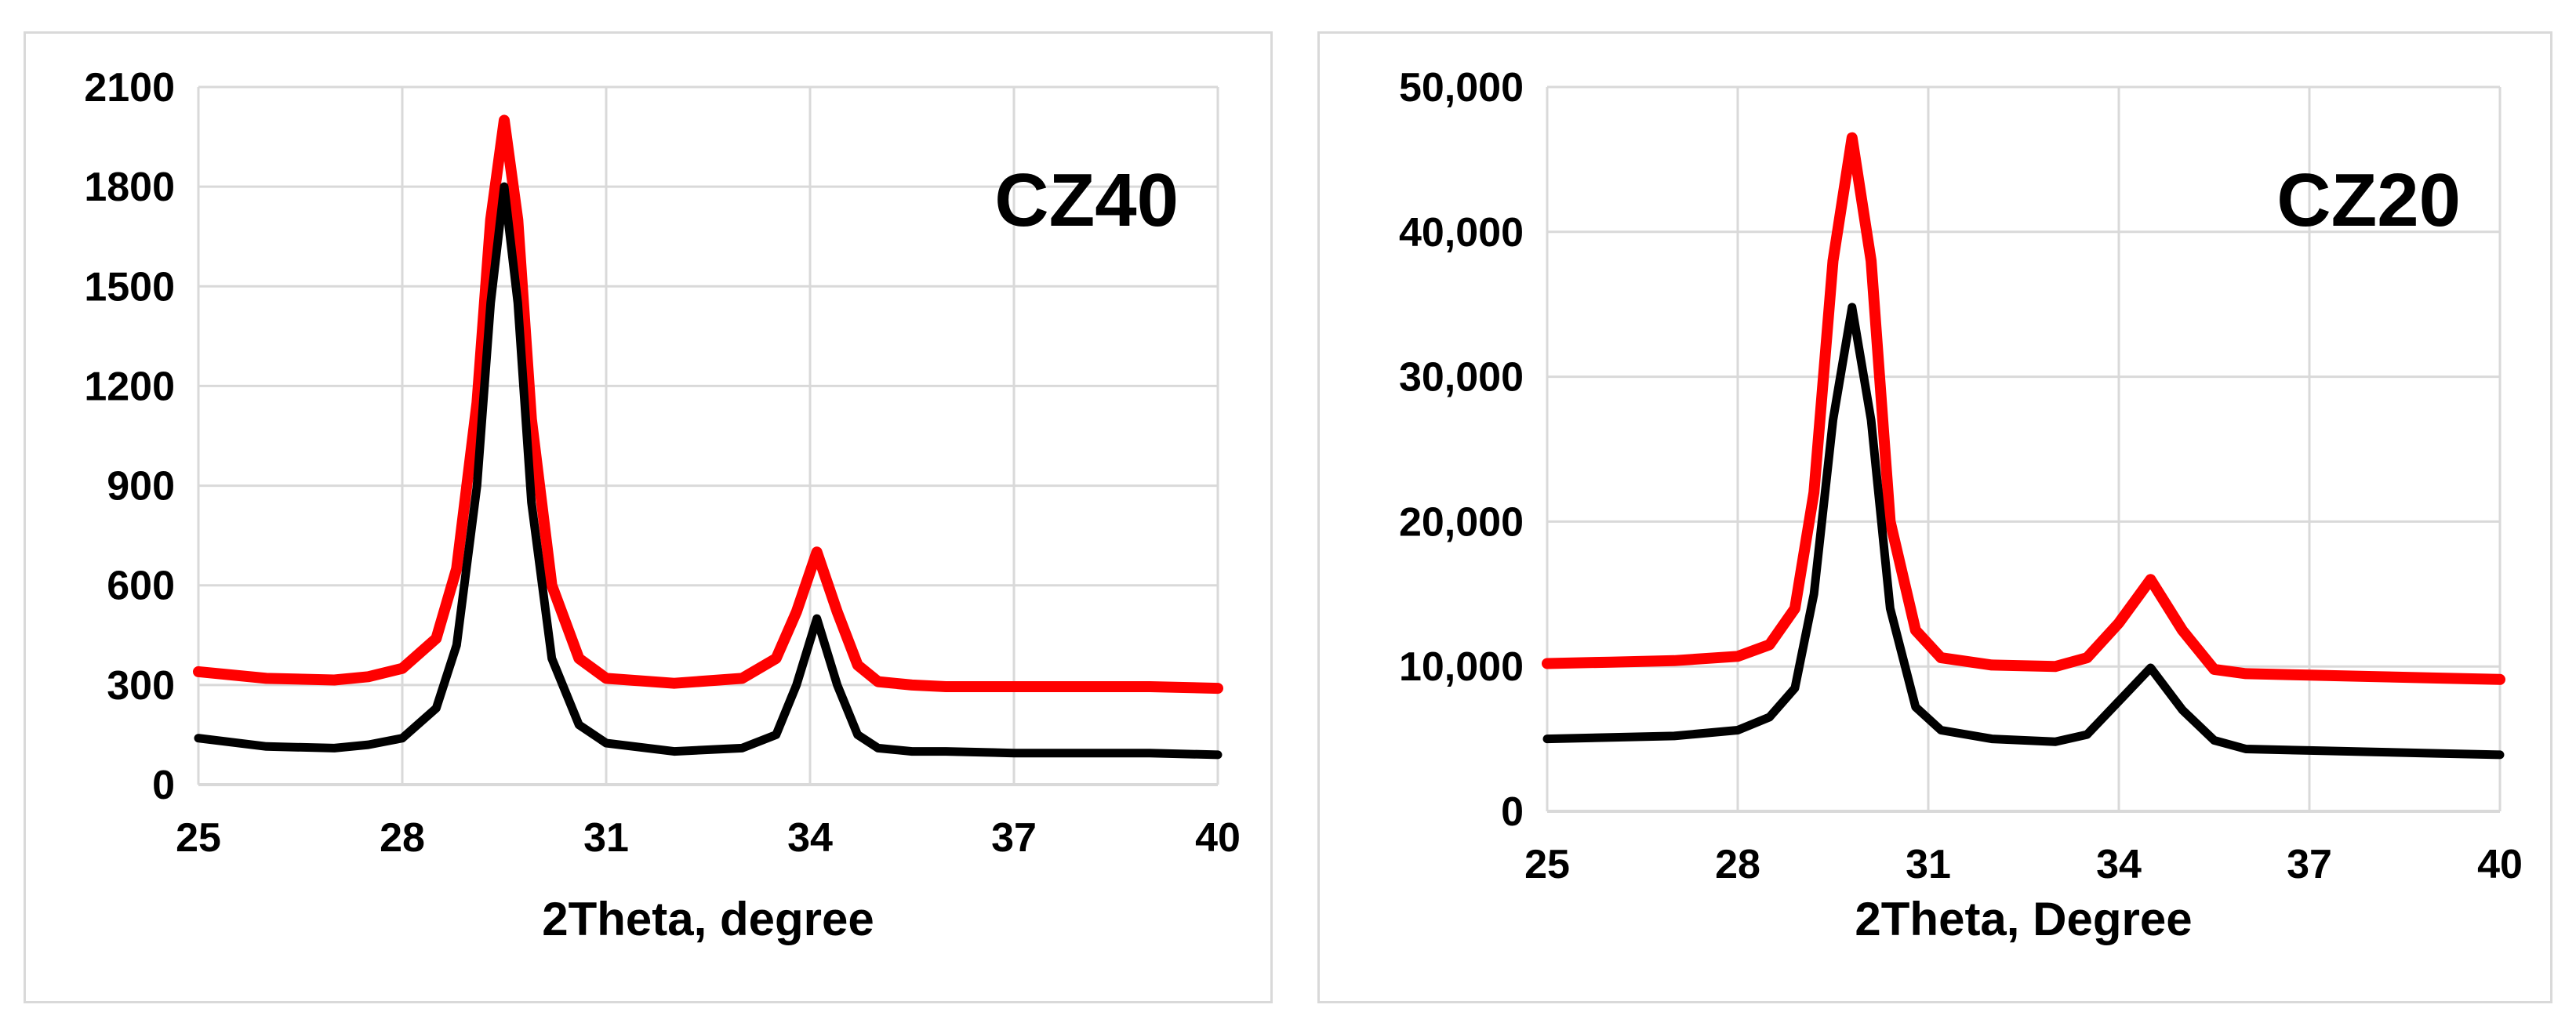 The height and width of the screenshot is (1030, 2576). What do you see at coordinates (1014, 838) in the screenshot?
I see `cz40-x-tick-label: 37` at bounding box center [1014, 838].